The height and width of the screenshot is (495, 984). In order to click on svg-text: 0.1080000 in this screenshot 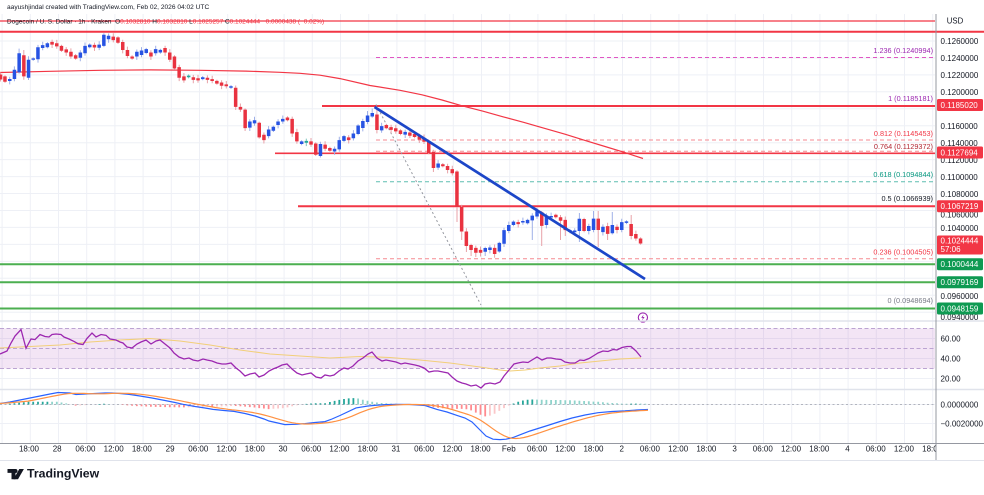, I will do `click(960, 194)`.